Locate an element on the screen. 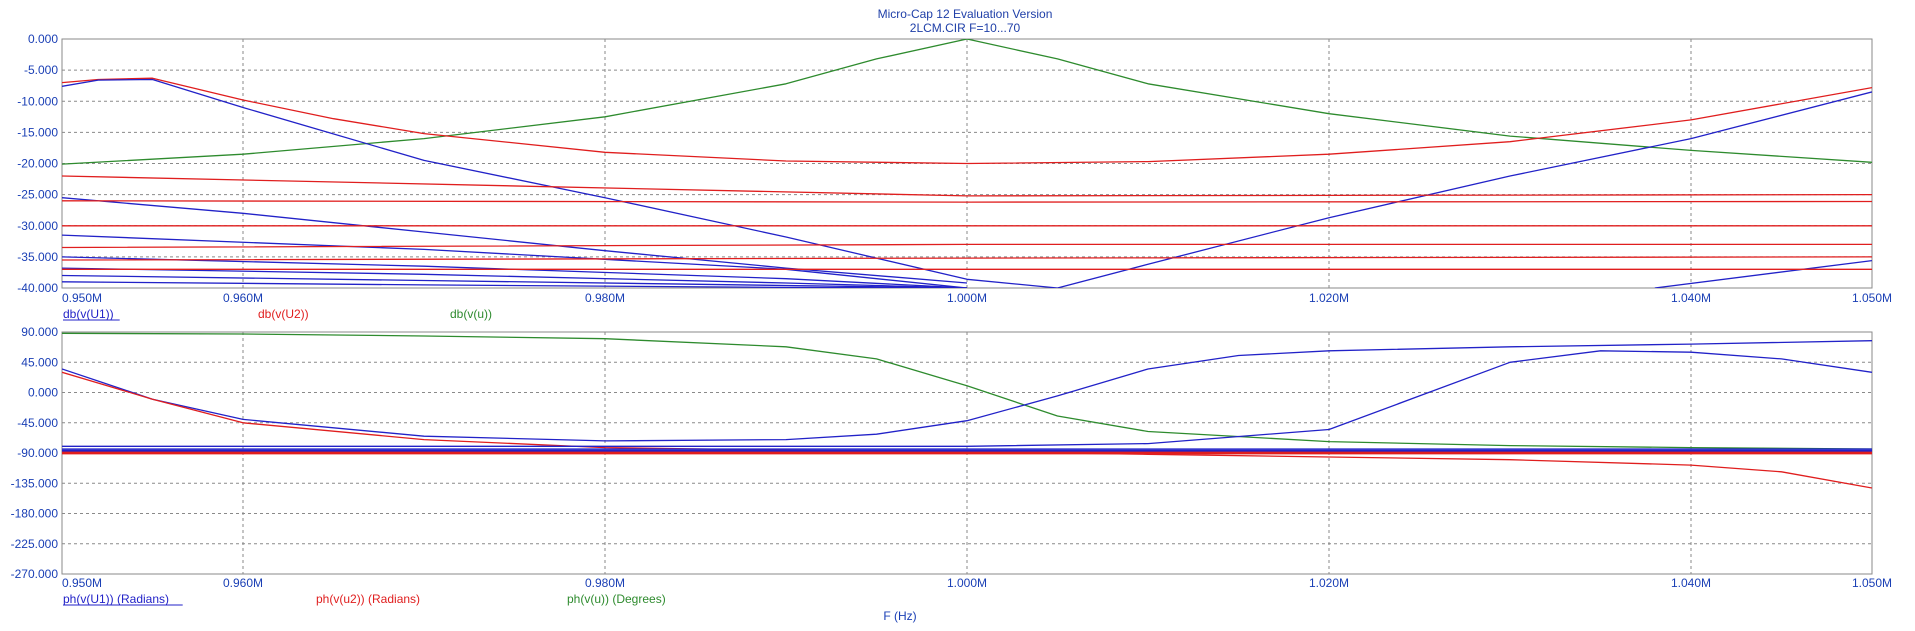  y-tick-label: -10.000 is located at coordinates (37, 101).